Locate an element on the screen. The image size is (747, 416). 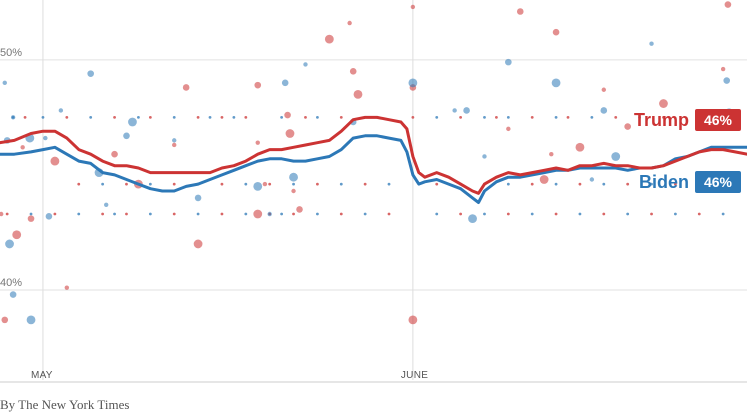
biden-value-label: 46% is located at coordinates (718, 182).